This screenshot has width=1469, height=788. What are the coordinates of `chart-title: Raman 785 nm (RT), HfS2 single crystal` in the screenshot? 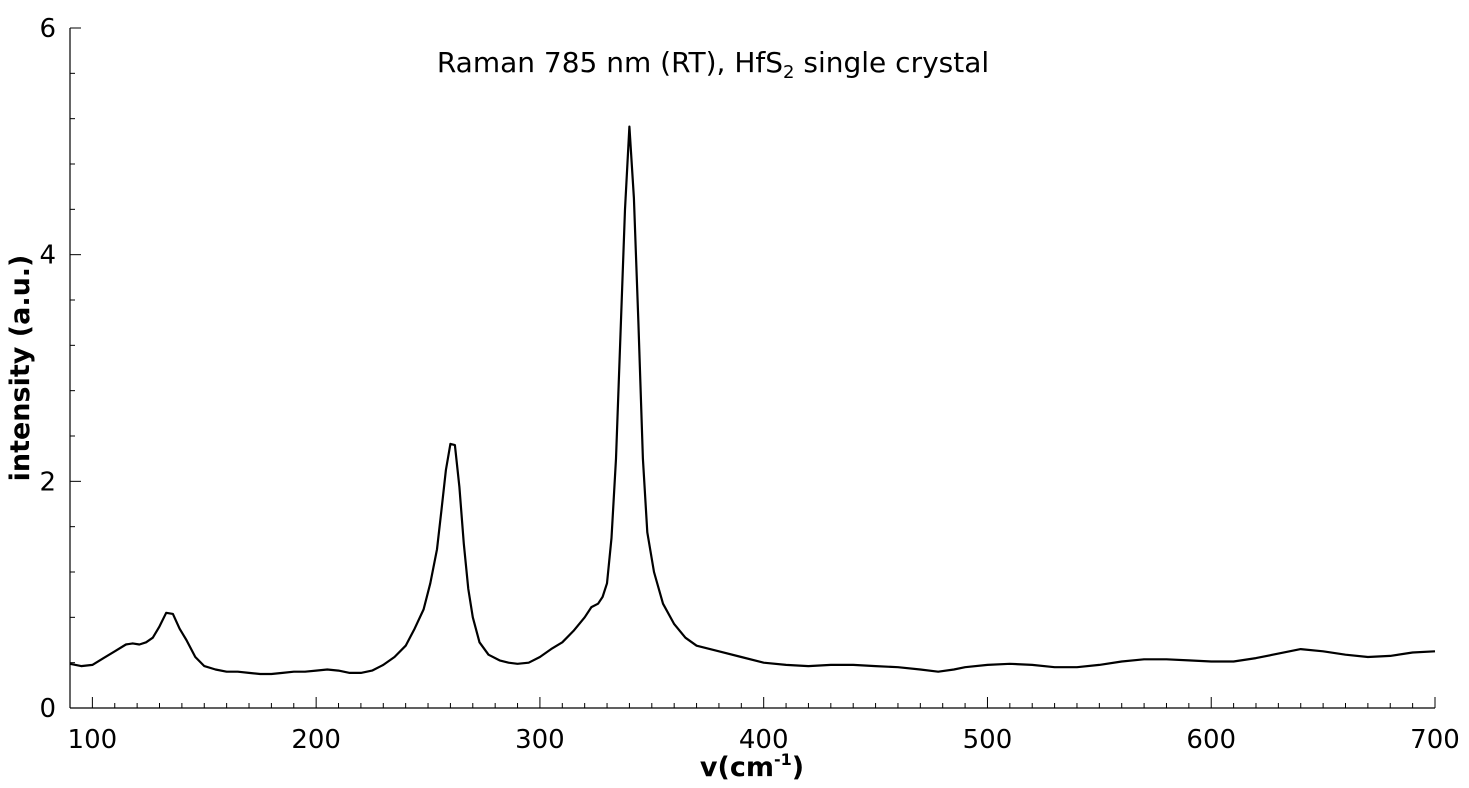 It's located at (713, 64).